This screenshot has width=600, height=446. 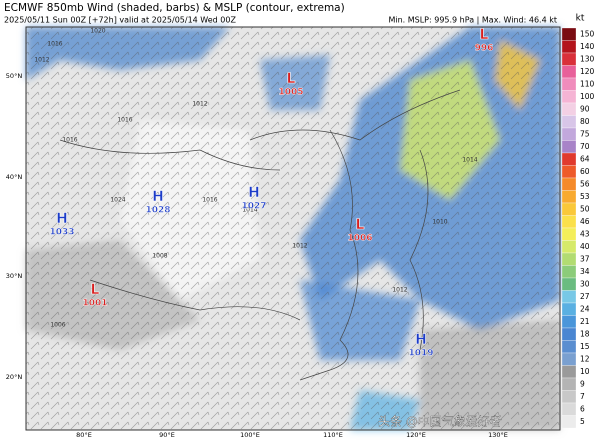 I want to click on colorbar-unit: kt, so click(x=580, y=19).